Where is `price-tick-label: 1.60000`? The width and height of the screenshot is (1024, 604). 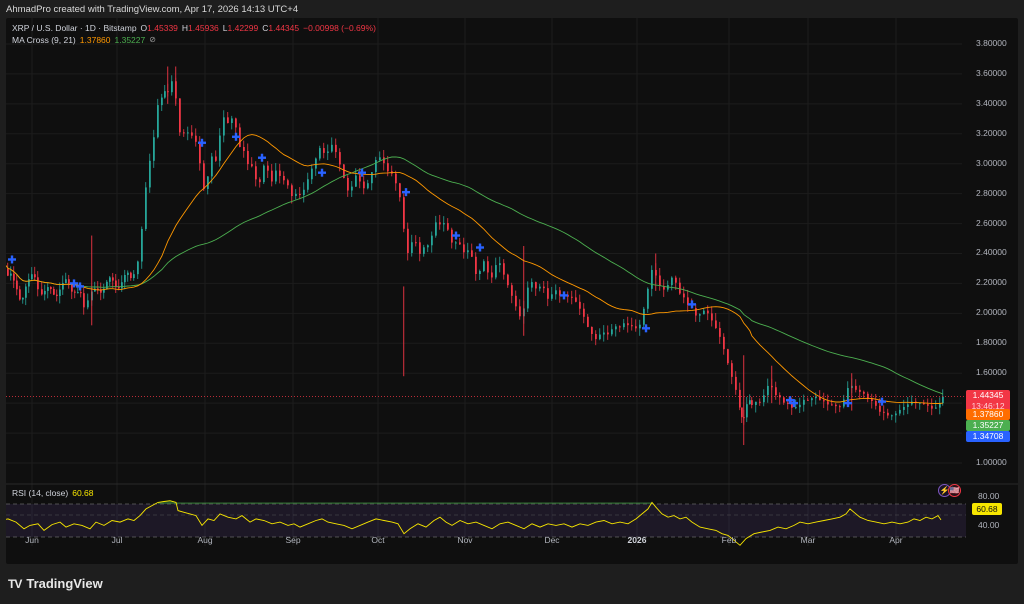 price-tick-label: 1.60000 is located at coordinates (991, 372).